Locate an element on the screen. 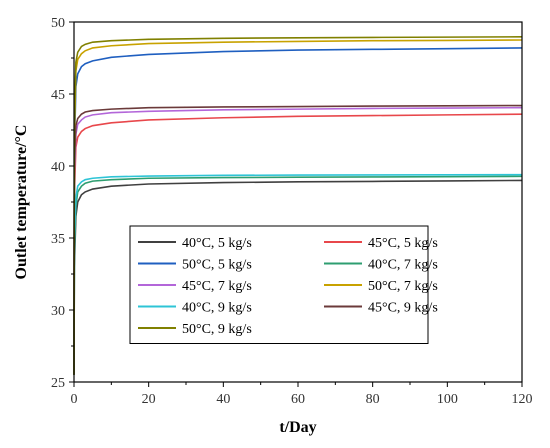 The image size is (550, 448). legend-label-5: 45°C, 7 kg/s is located at coordinates (217, 286).